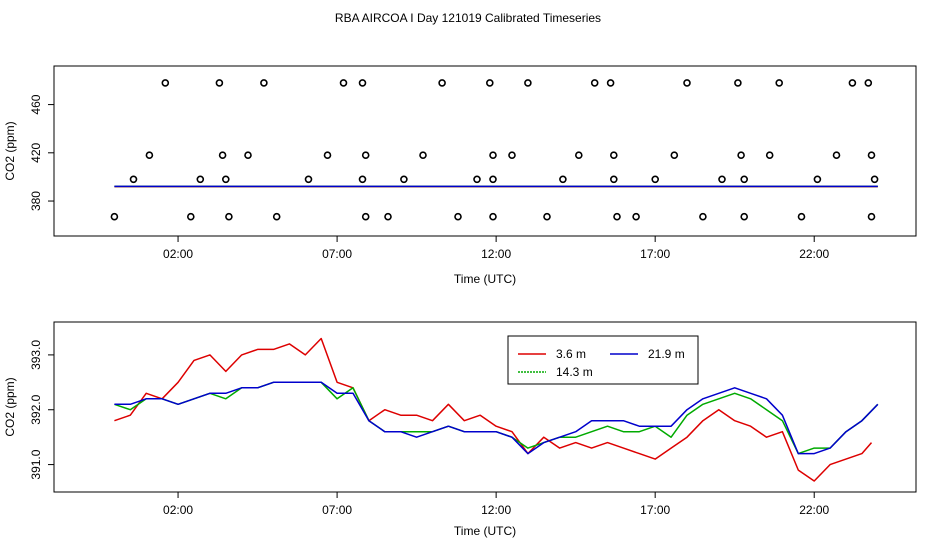  I want to click on legend: 3.6 m 21.9 m 14.3 m, so click(603, 360).